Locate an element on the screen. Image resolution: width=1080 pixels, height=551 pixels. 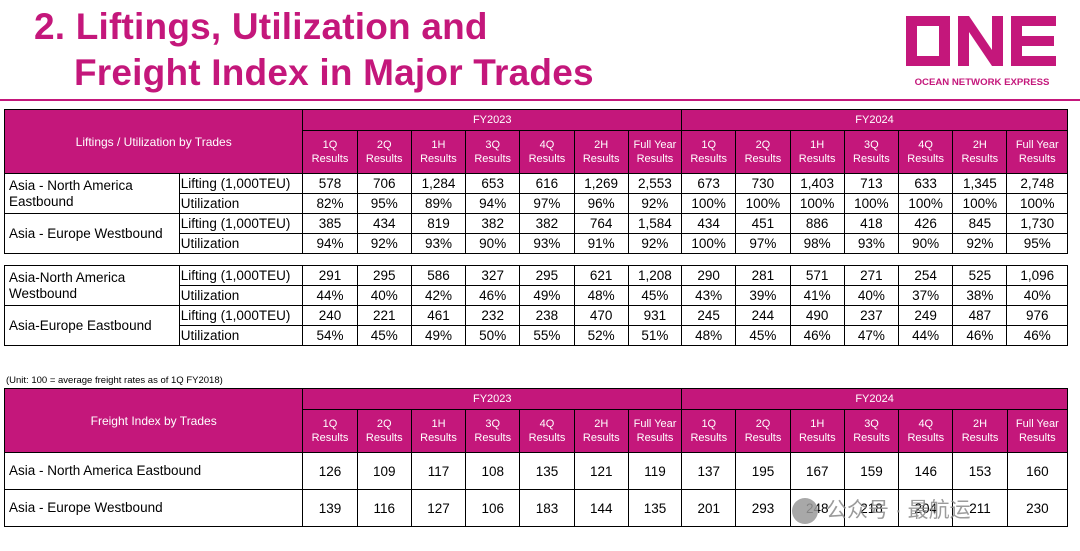
value-cell: 673 is located at coordinates (709, 183).